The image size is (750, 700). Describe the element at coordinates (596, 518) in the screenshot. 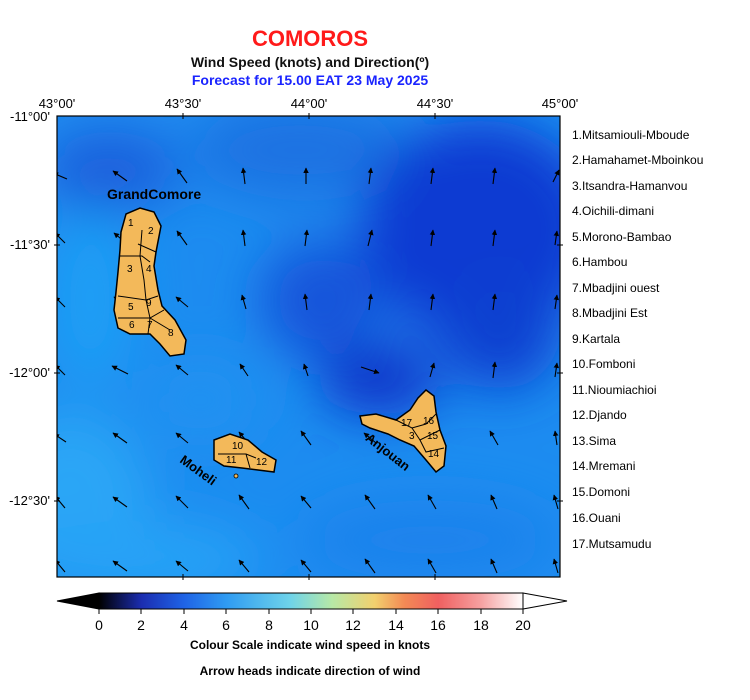

I see `legend-item: 16.Ouani` at that location.